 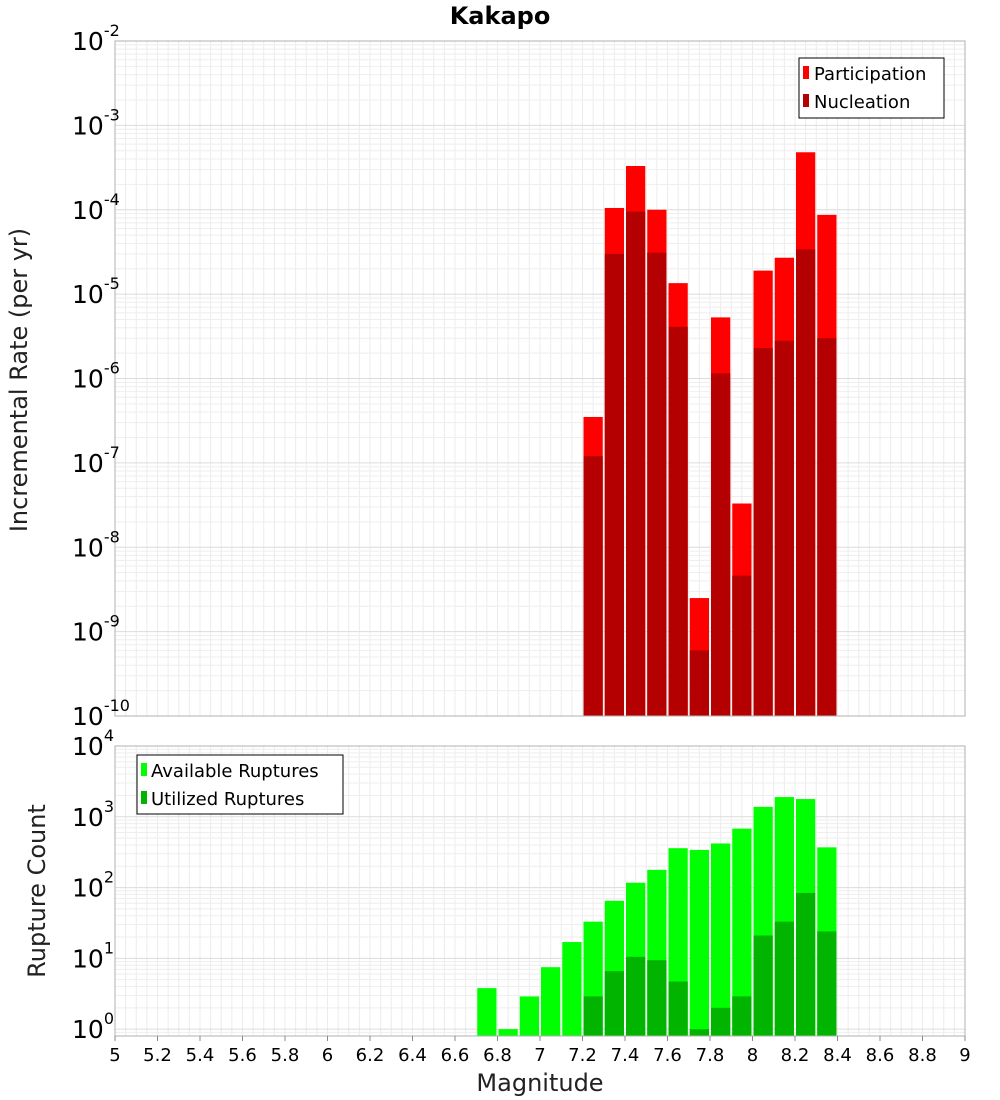 I want to click on y-tick-exponent: -6, so click(x=112, y=368).